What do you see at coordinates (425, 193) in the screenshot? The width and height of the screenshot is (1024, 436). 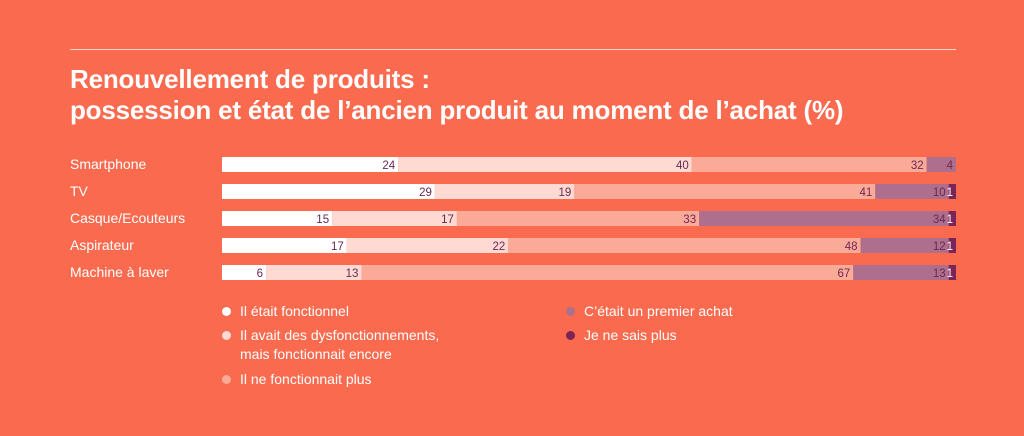 I see `data-label-tv-s0: 29` at bounding box center [425, 193].